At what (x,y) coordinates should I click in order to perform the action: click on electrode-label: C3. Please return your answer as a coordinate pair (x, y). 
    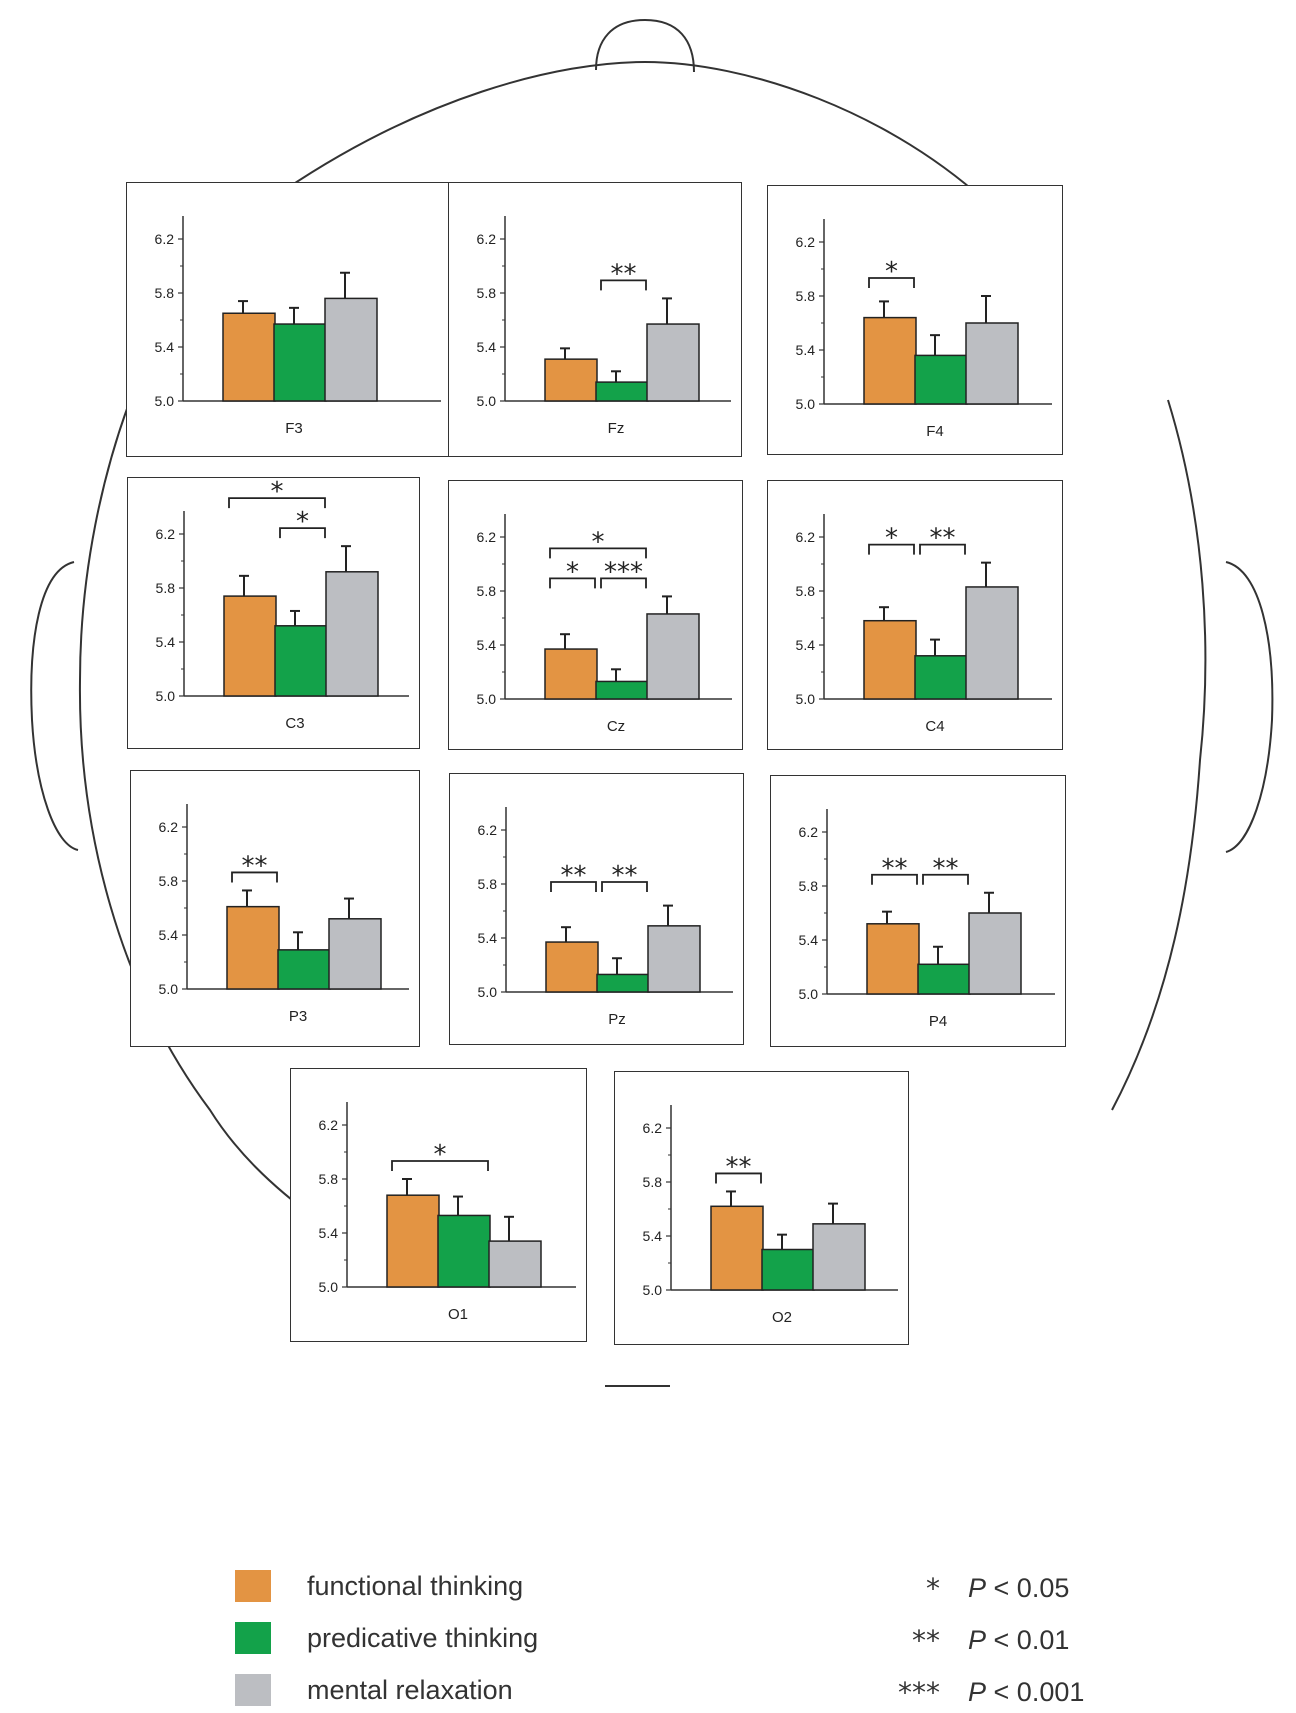
    Looking at the image, I should click on (294, 723).